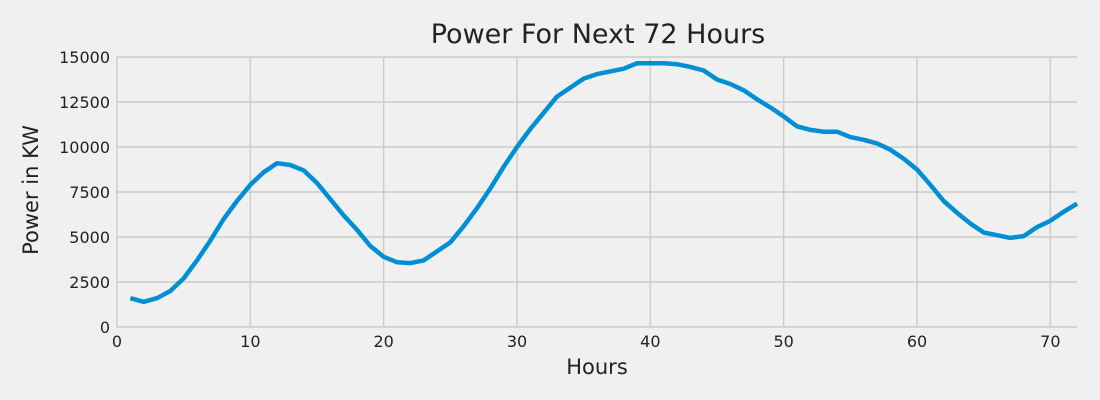 This screenshot has width=1100, height=400. Describe the element at coordinates (89, 192) in the screenshot. I see `y-tick-label: 7500` at that location.